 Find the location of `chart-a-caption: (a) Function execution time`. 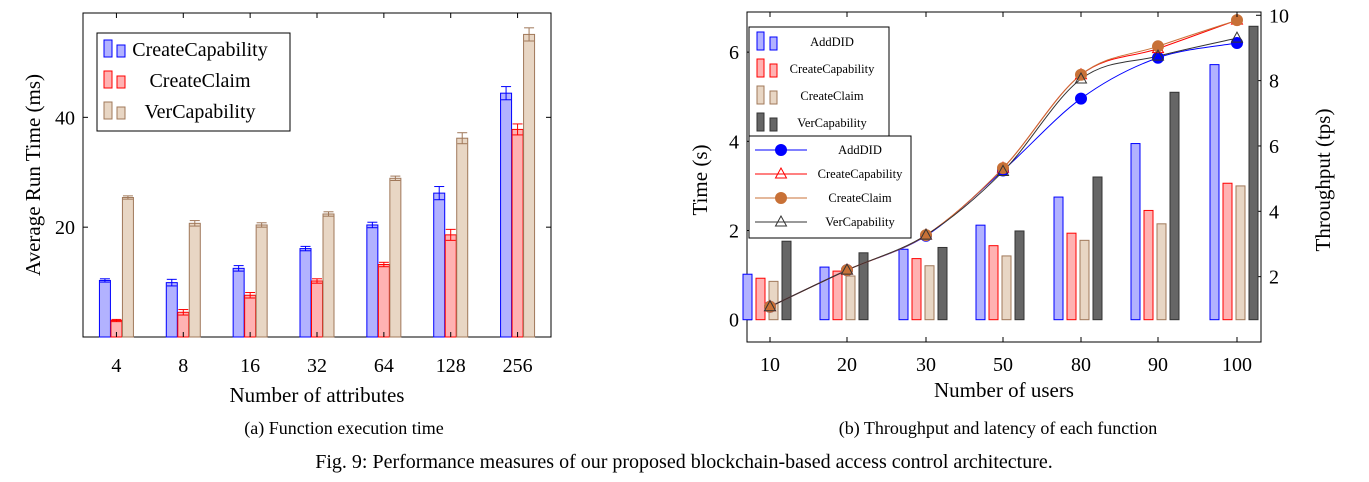

chart-a-caption: (a) Function execution time is located at coordinates (343, 428).